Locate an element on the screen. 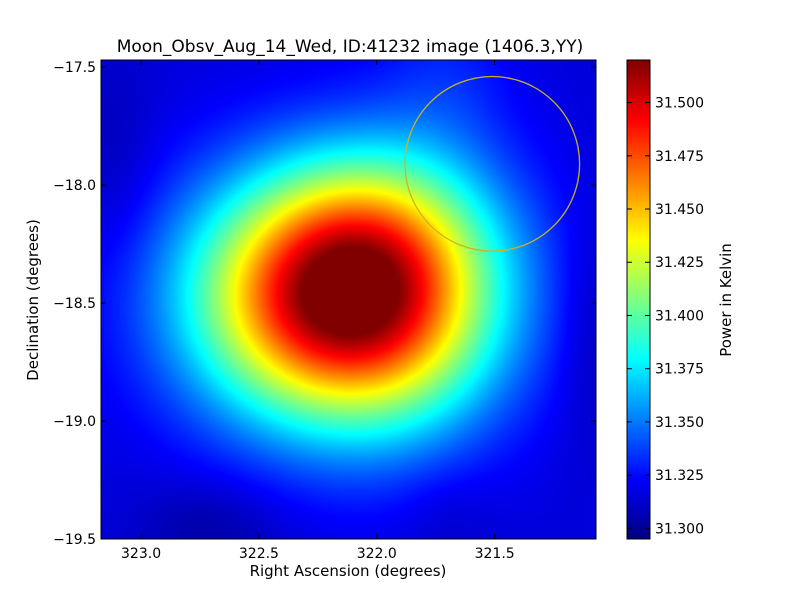  colorbar is located at coordinates (638, 299).